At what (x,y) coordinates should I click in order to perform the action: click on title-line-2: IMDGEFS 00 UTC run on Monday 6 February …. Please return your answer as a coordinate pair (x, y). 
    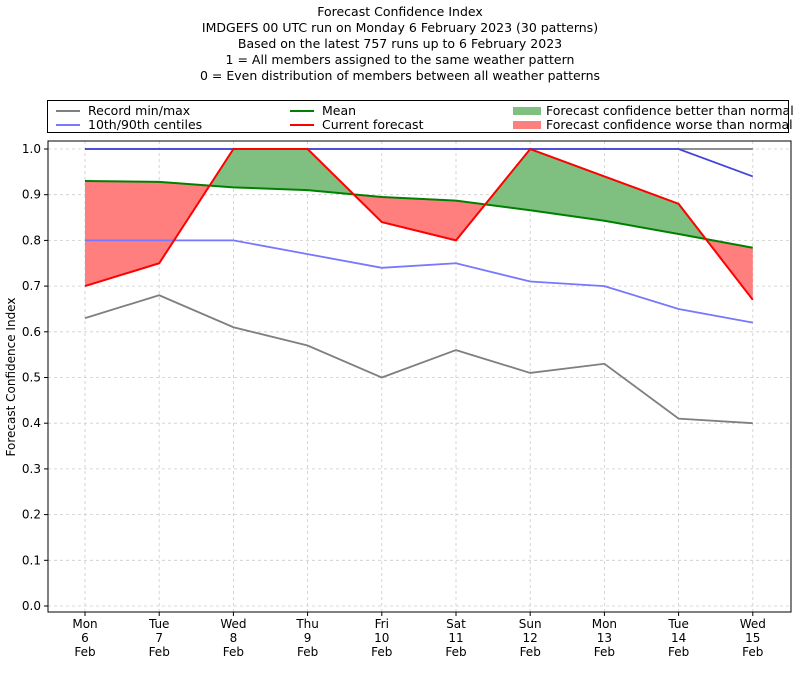
    Looking at the image, I should click on (400, 27).